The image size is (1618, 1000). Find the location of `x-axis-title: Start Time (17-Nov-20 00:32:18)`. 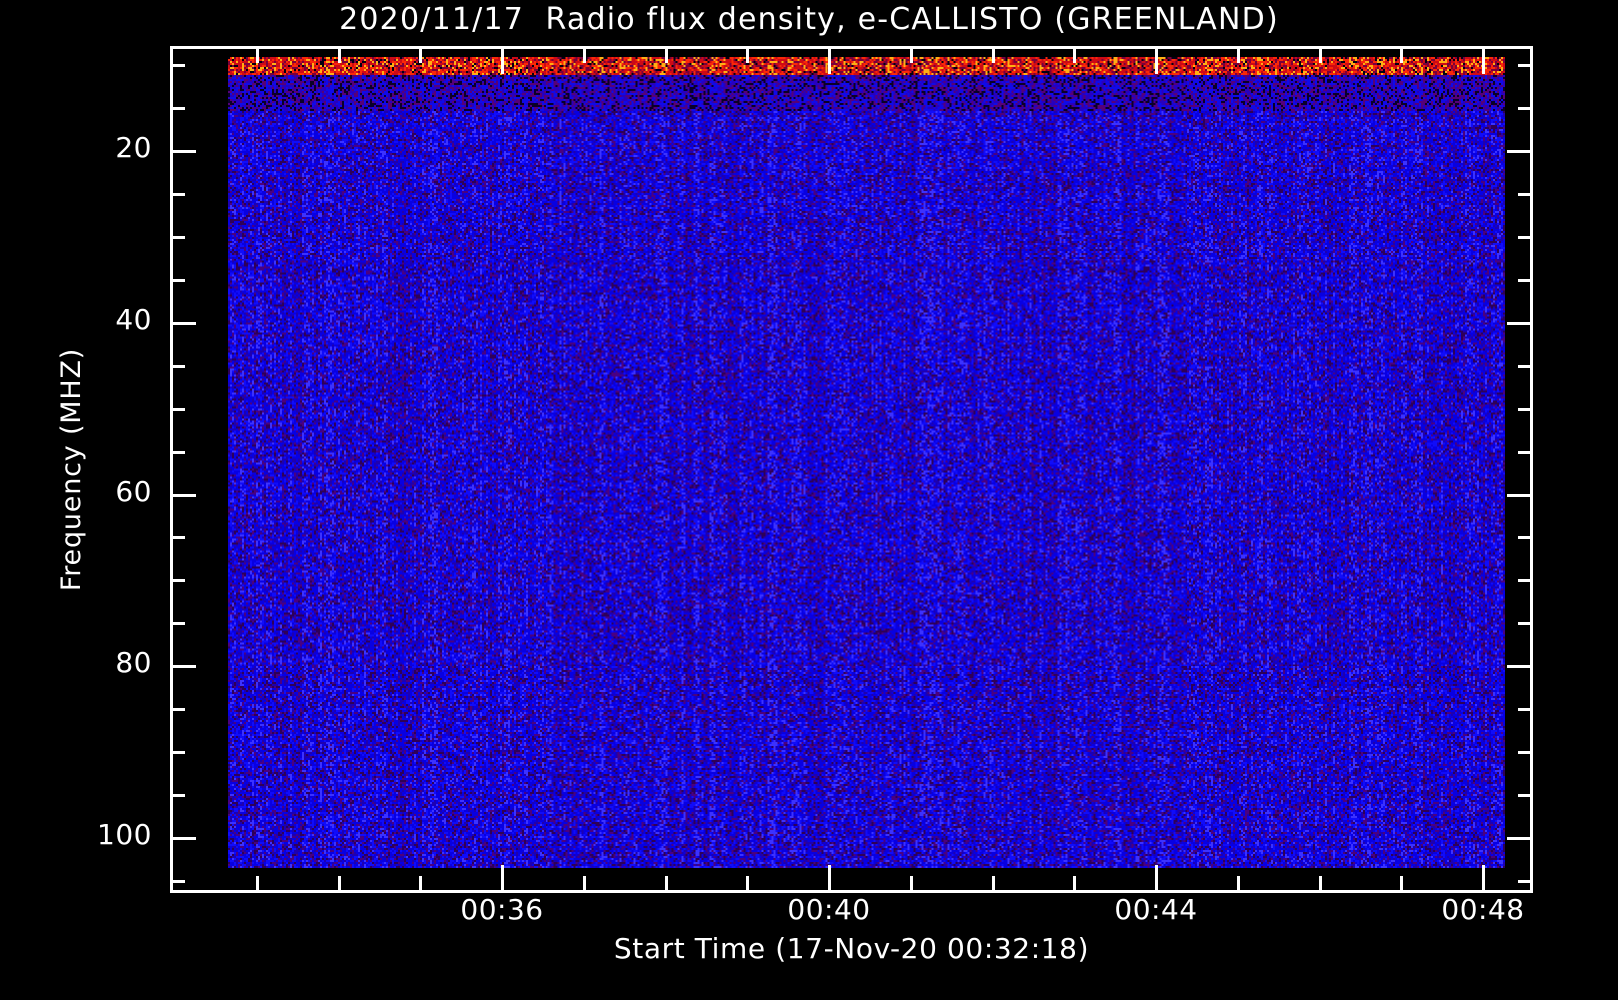

x-axis-title: Start Time (17-Nov-20 00:32:18) is located at coordinates (851, 948).